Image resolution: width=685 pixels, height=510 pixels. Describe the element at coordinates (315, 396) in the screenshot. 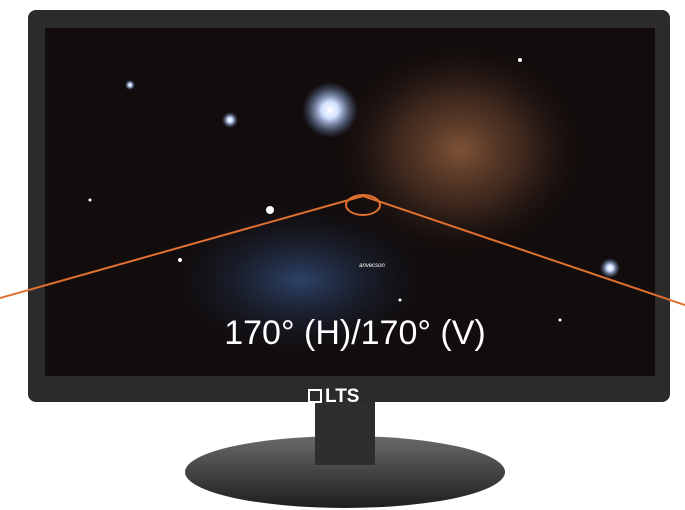

I see `brand-icon` at that location.